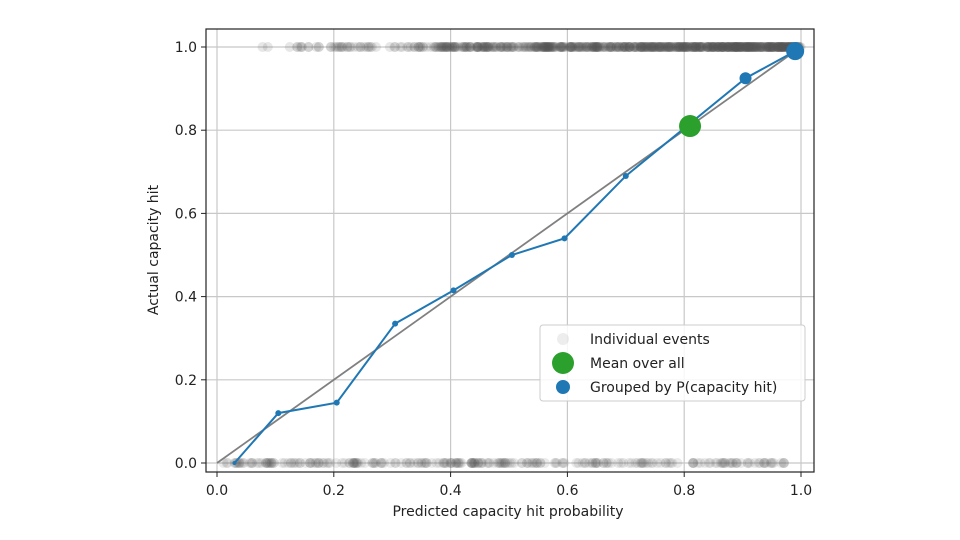 Image resolution: width=960 pixels, height=540 pixels. I want to click on legend-marker-grouped, so click(563, 387).